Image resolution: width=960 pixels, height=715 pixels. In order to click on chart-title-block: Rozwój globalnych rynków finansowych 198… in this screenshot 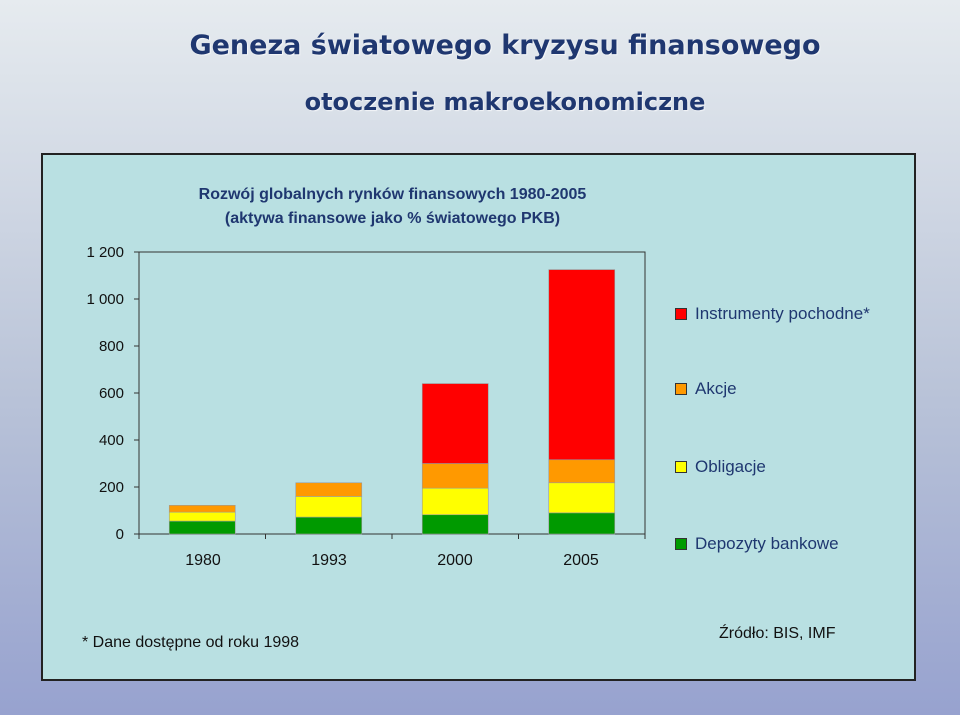, I will do `click(392, 207)`.